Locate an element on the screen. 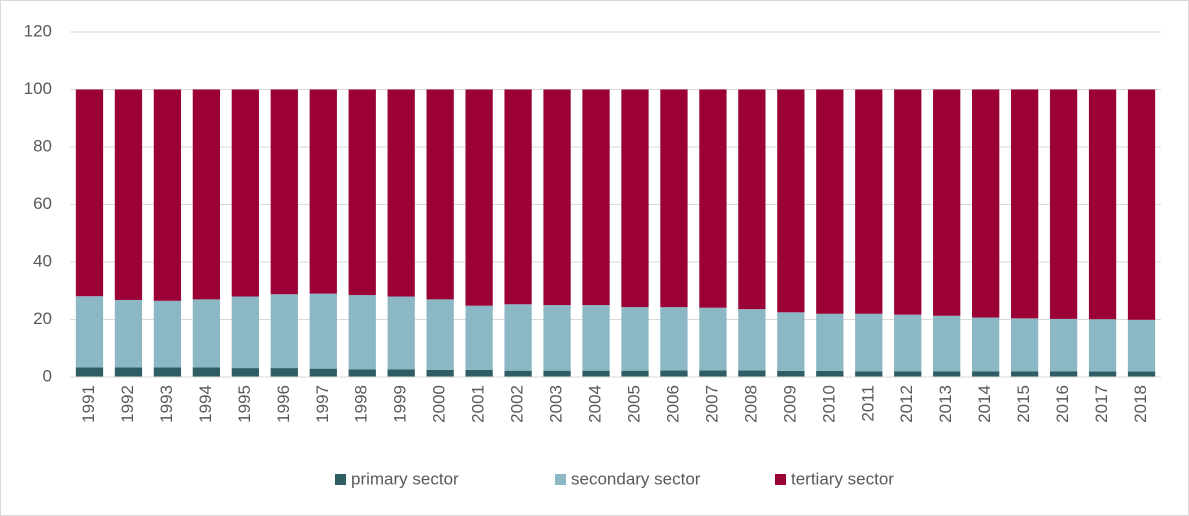  x-tick-label: 2004 is located at coordinates (595, 404).